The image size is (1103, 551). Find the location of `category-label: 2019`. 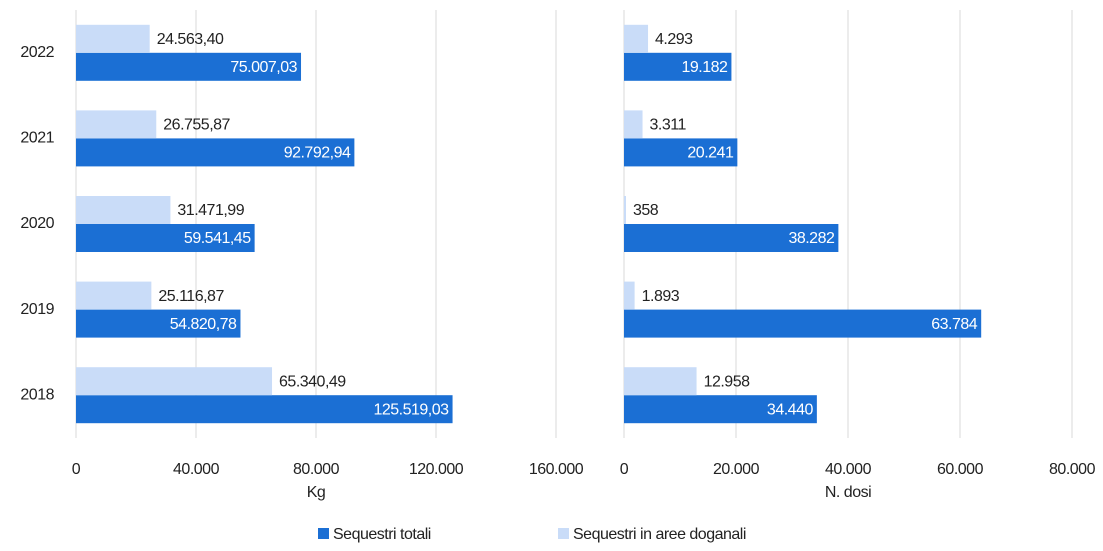

category-label: 2019 is located at coordinates (37, 309).